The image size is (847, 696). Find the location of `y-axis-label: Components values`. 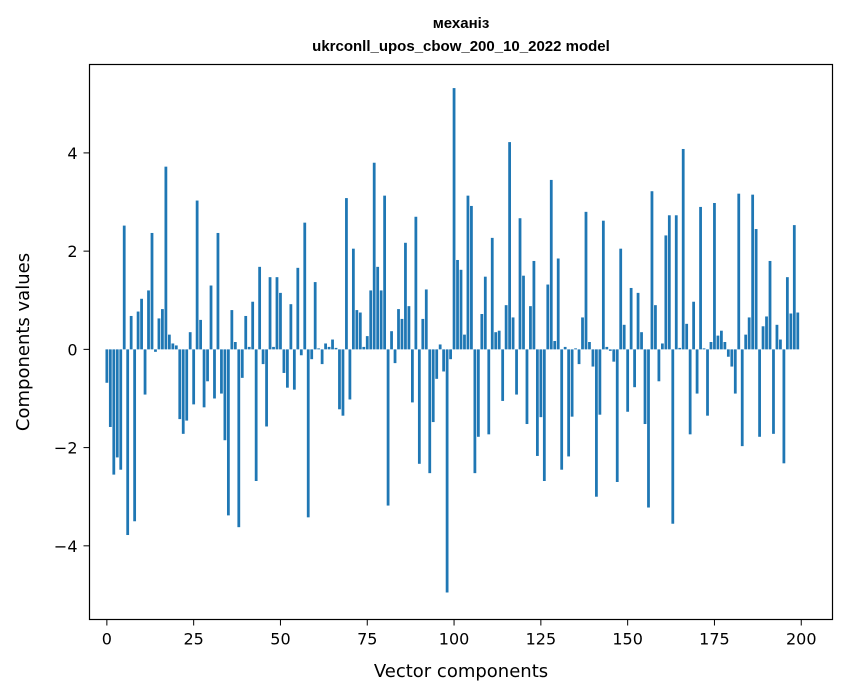

y-axis-label: Components values is located at coordinates (23, 342).